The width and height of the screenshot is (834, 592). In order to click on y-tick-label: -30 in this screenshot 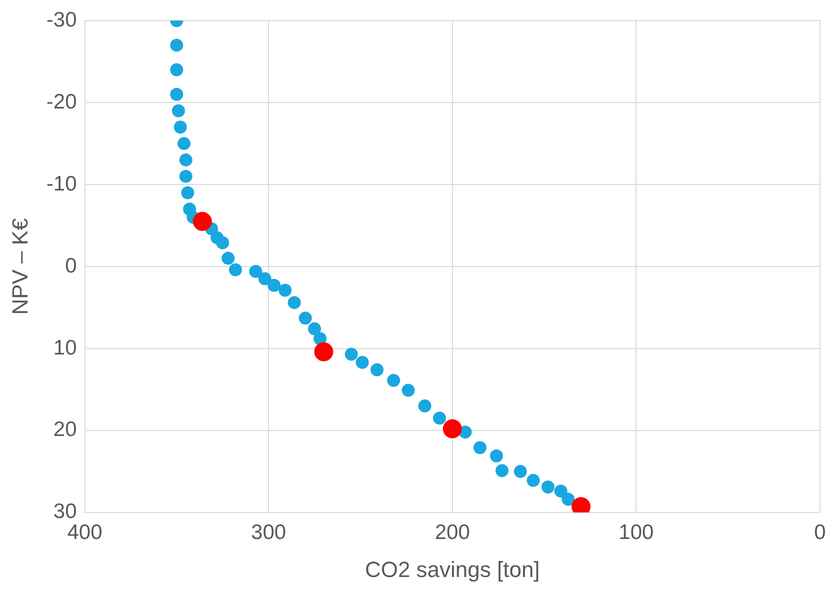, I will do `click(61, 20)`.